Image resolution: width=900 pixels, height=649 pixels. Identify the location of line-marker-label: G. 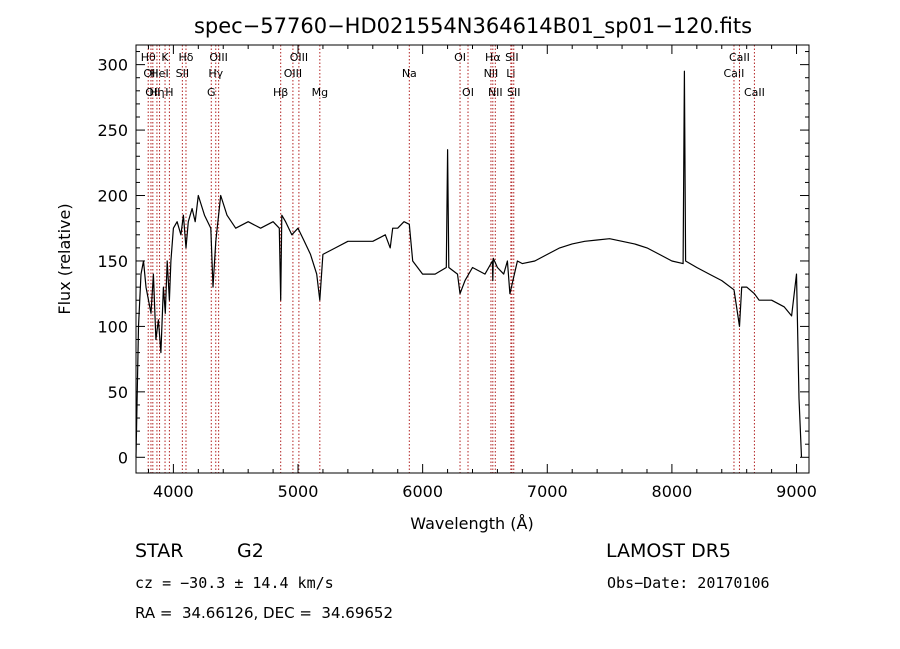
(211, 92).